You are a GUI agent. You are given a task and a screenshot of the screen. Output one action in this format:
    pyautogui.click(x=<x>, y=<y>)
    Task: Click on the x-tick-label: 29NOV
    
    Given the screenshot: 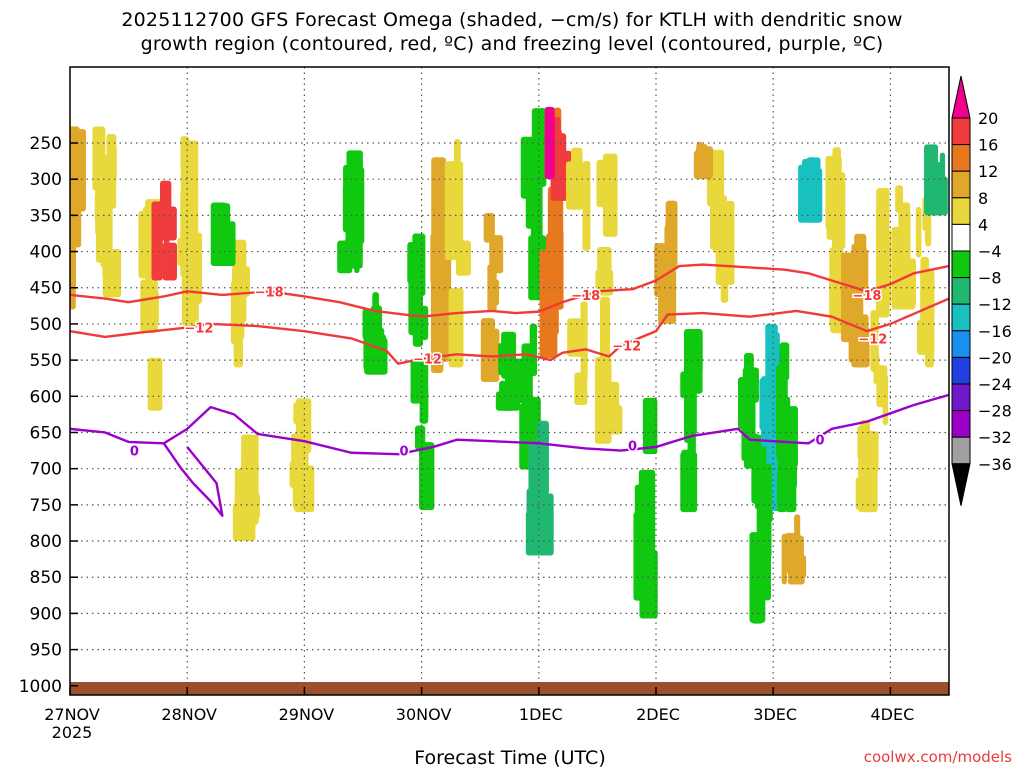 What is the action you would take?
    pyautogui.click(x=307, y=714)
    